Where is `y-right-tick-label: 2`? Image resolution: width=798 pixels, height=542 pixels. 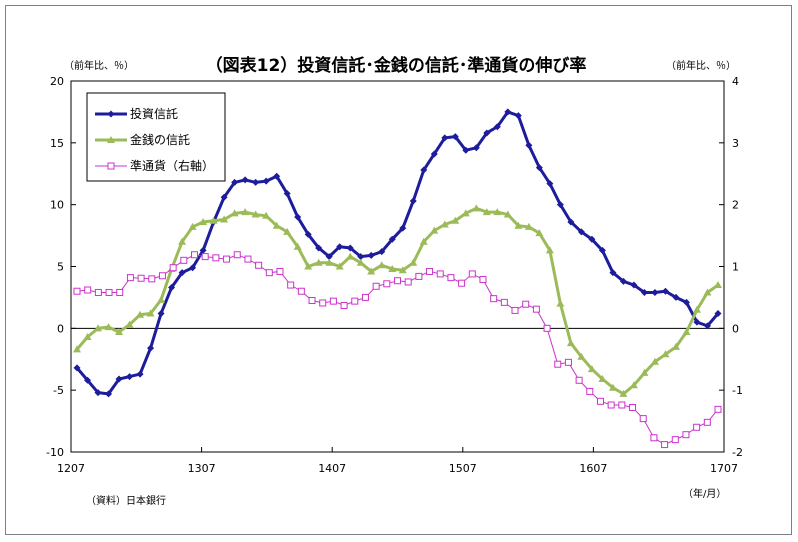 y-right-tick-label: 2 is located at coordinates (735, 205).